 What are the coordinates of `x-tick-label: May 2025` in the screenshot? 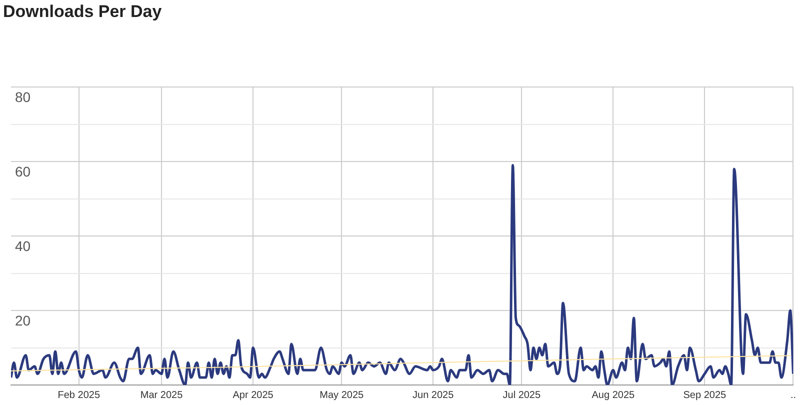 It's located at (342, 395).